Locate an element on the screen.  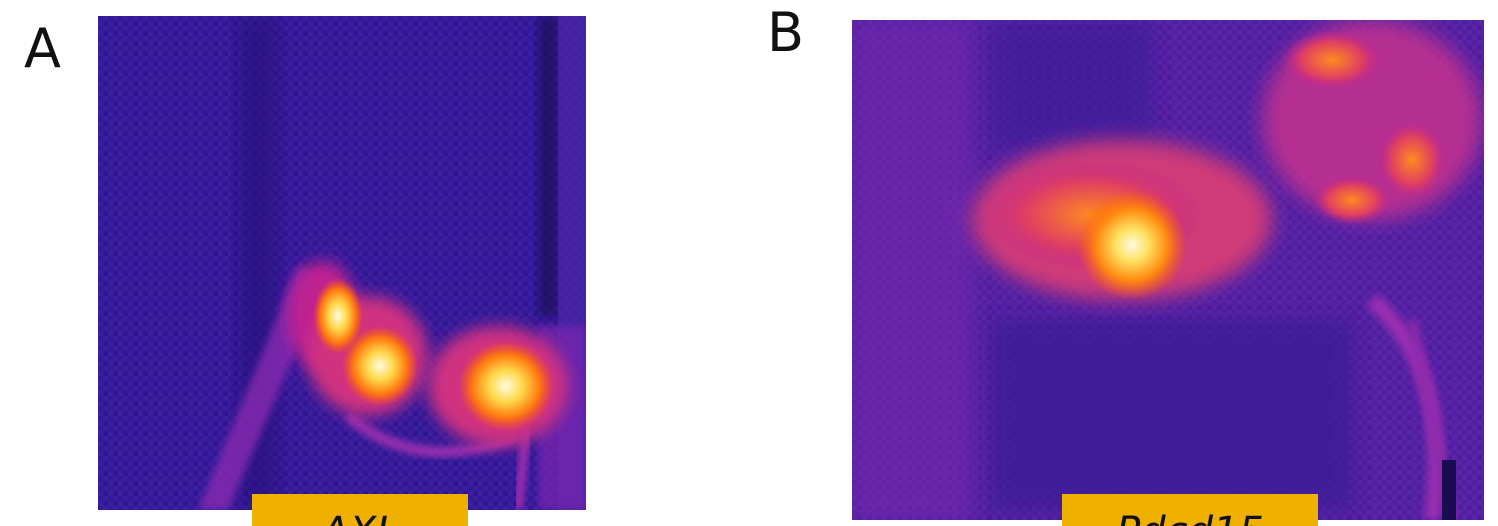
caption-b: Pdcd15 is located at coordinates (1190, 510).